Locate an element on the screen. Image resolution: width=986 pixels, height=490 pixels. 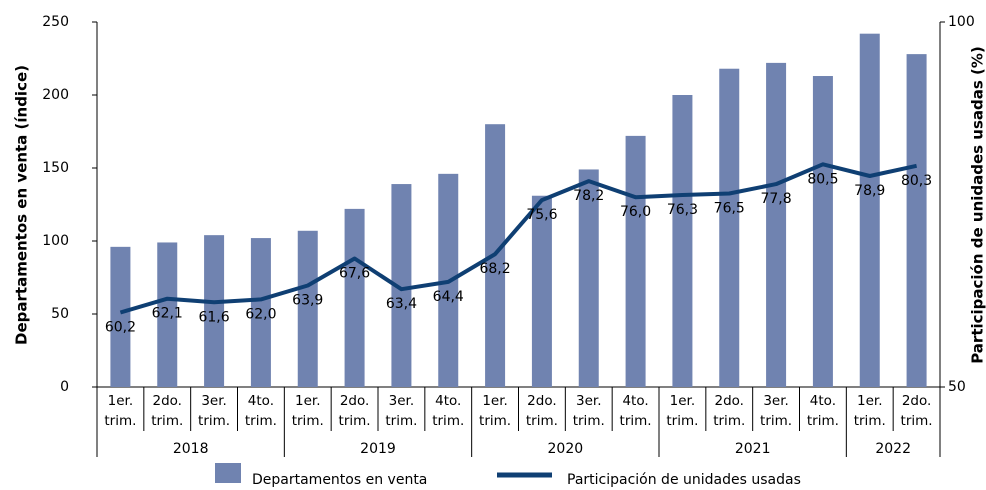
data-label: 62,1 is located at coordinates (167, 314).